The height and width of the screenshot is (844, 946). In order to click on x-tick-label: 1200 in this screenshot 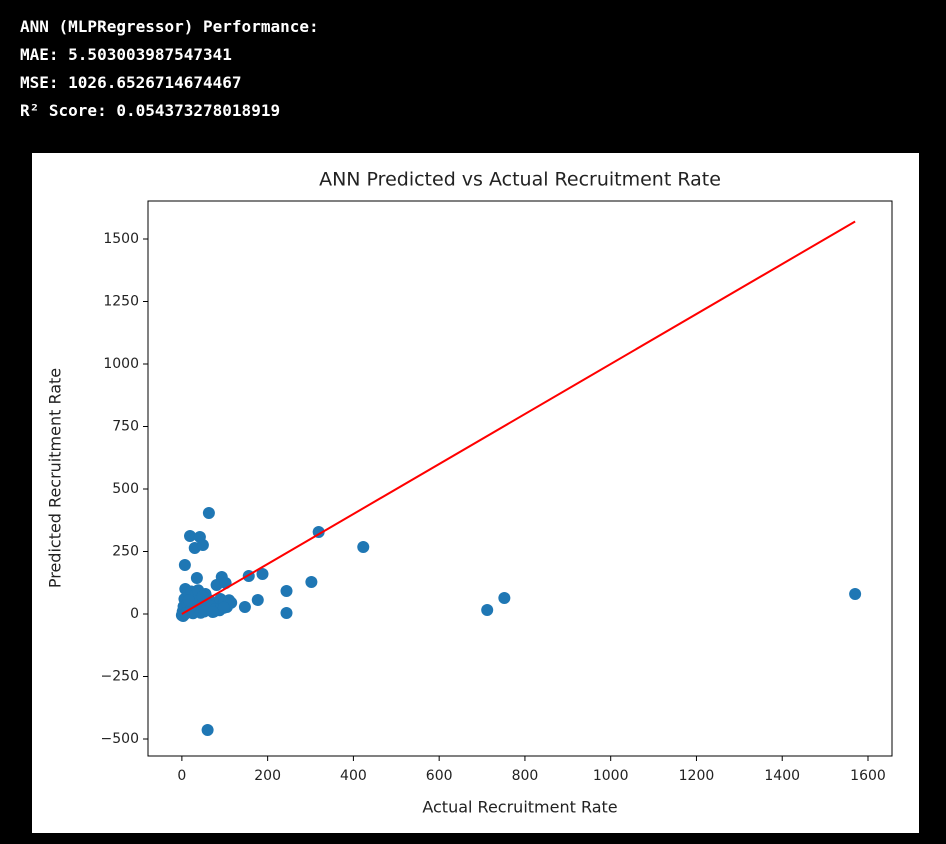, I will do `click(697, 776)`.